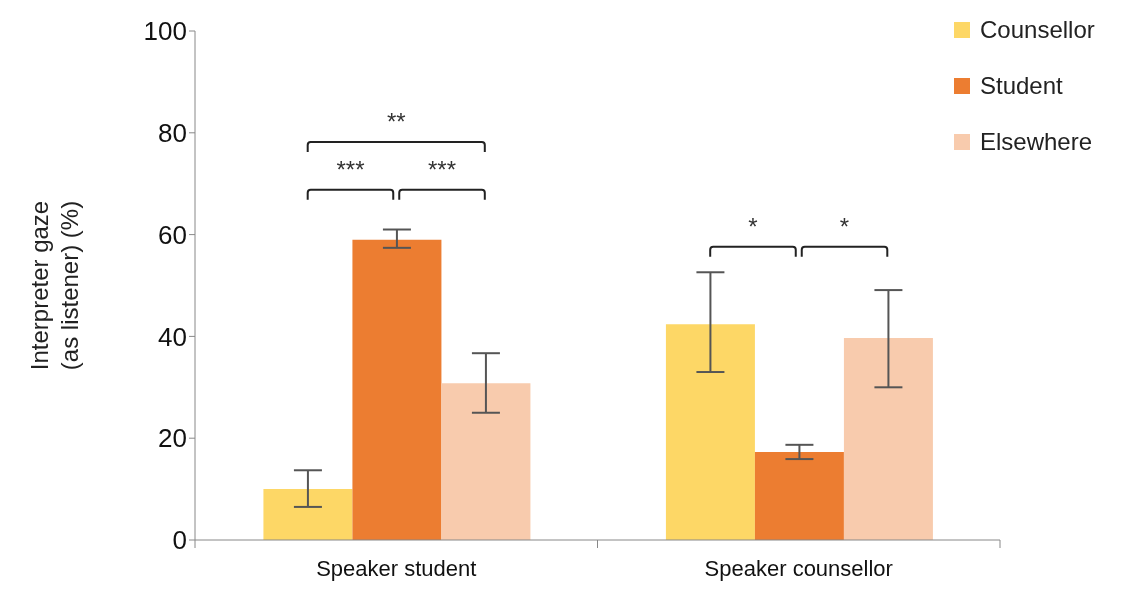 The width and height of the screenshot is (1148, 604). Describe the element at coordinates (172, 234) in the screenshot. I see `y-tick-label: 60` at that location.